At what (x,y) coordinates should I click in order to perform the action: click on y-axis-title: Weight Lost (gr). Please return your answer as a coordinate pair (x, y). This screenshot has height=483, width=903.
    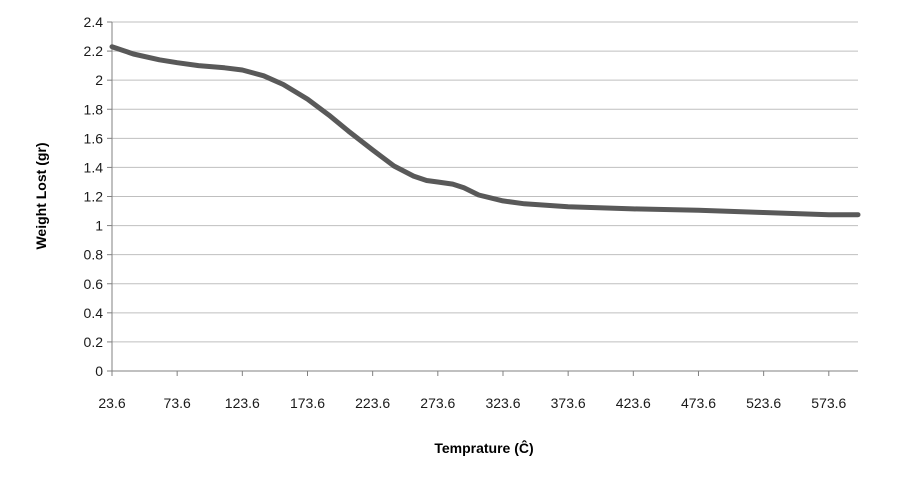
    Looking at the image, I should click on (41, 195).